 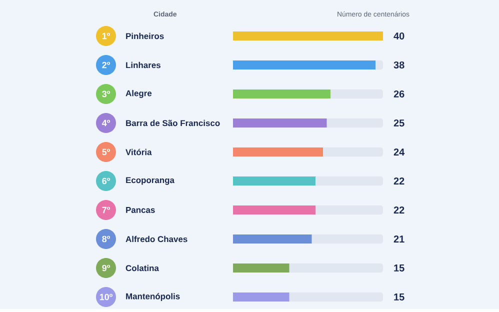 I want to click on y-tick-label: Pinheiros, so click(x=145, y=36).